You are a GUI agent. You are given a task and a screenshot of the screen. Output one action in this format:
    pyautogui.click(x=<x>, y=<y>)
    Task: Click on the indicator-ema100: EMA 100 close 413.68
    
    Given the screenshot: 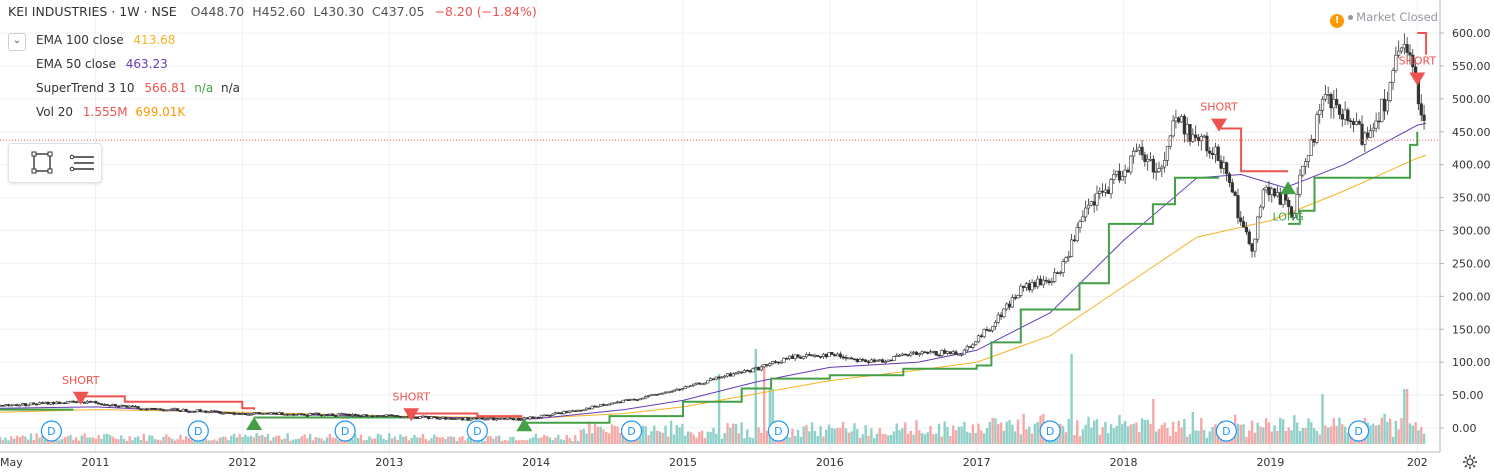 What is the action you would take?
    pyautogui.click(x=105, y=40)
    